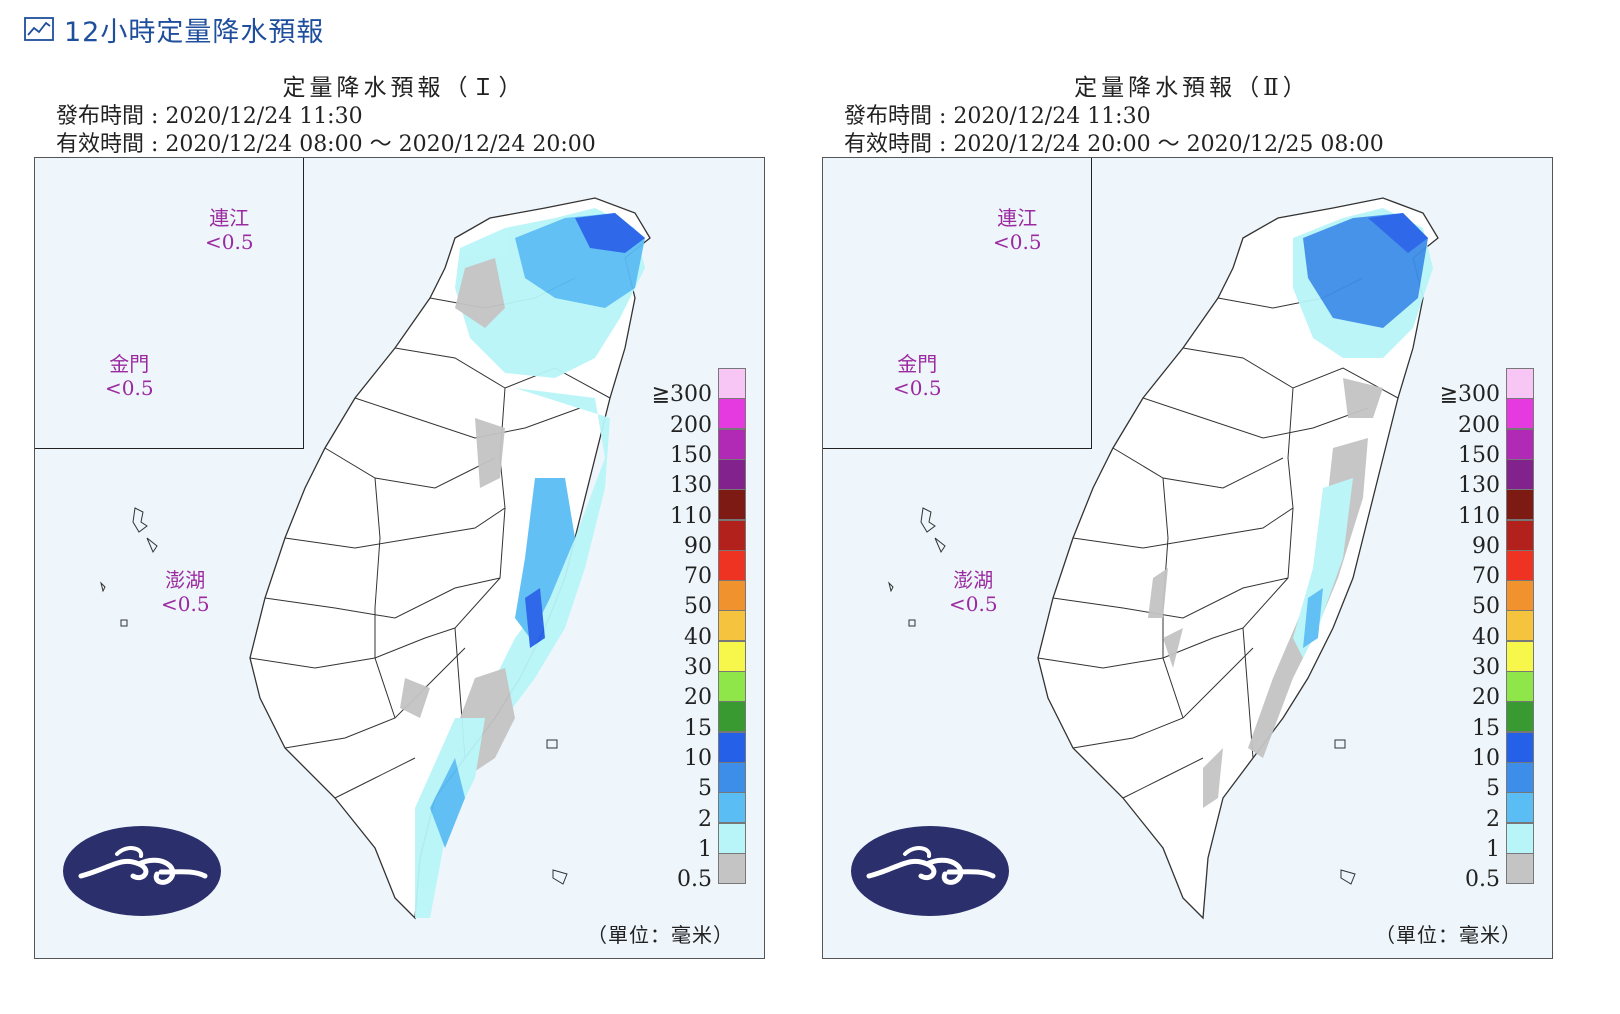 The width and height of the screenshot is (1620, 1014). Describe the element at coordinates (39, 29) in the screenshot. I see `chart-line-icon` at that location.